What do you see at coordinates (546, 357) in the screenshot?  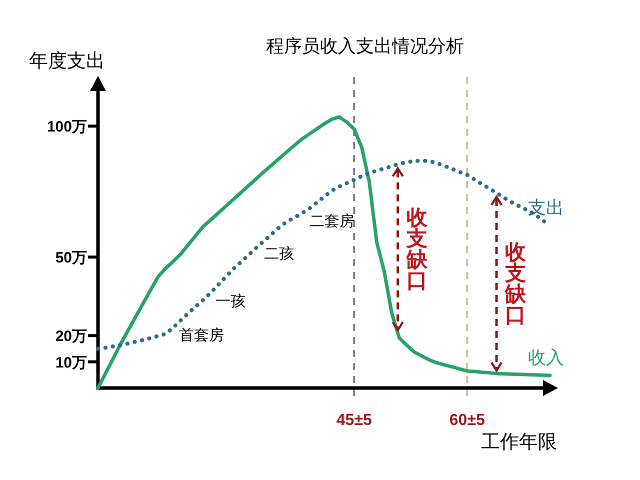 I see `series-label: 收入` at bounding box center [546, 357].